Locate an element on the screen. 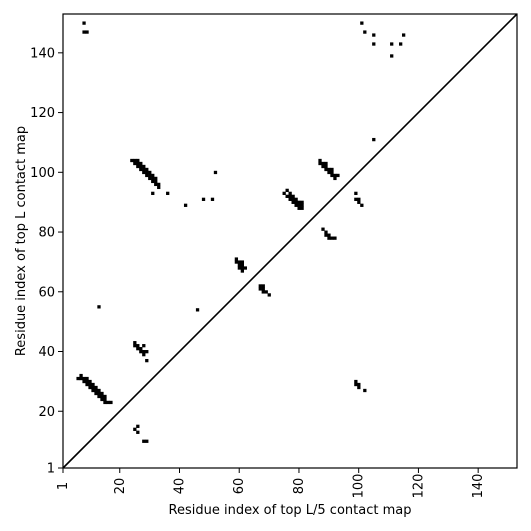 Image resolution: width=531 pixels, height=531 pixels. y-tick-label: 80 is located at coordinates (46, 233).